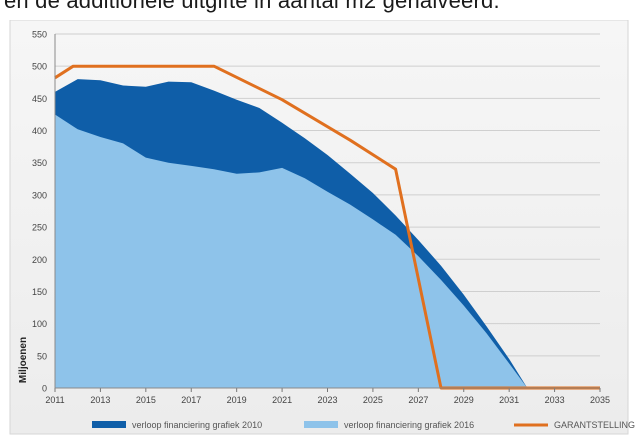 The height and width of the screenshot is (443, 640). Describe the element at coordinates (39, 99) in the screenshot. I see `y-tick-label: 450` at that location.